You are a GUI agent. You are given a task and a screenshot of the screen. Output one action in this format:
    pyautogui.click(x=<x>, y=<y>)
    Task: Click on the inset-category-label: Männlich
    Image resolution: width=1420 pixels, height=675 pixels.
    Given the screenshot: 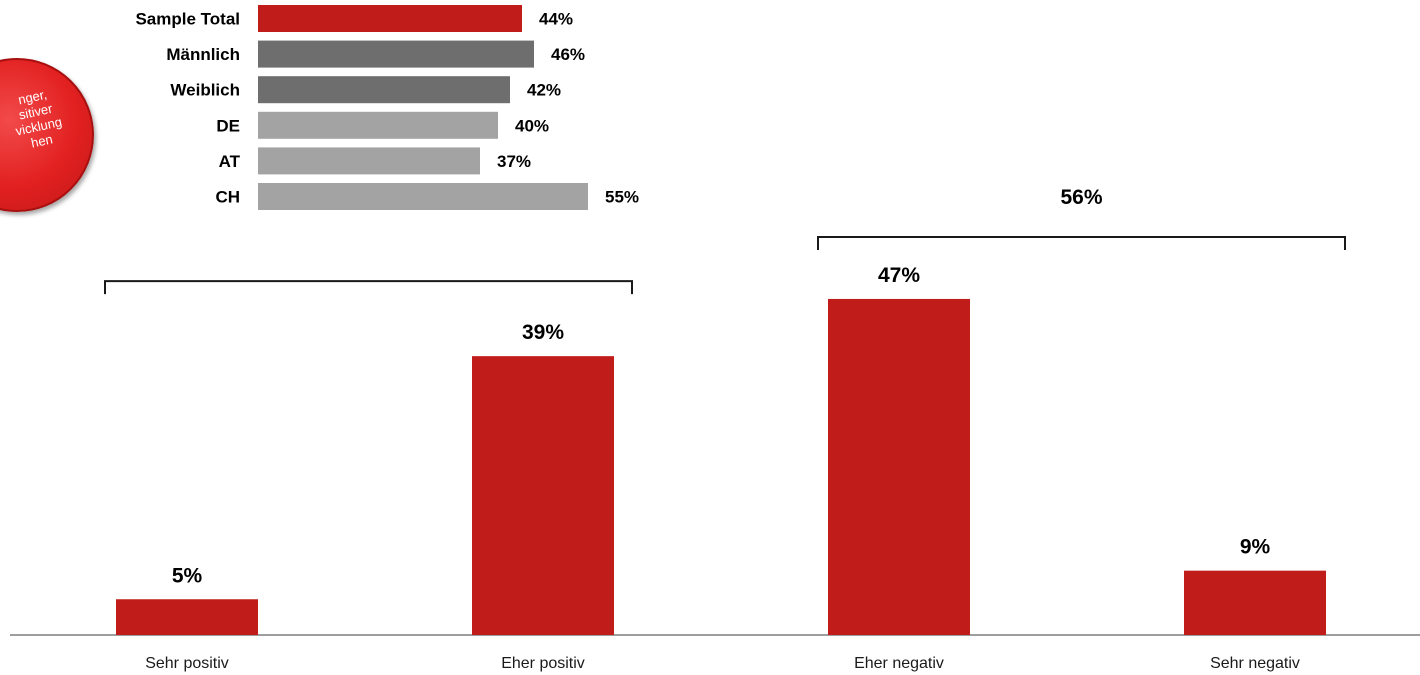 What is the action you would take?
    pyautogui.click(x=203, y=54)
    